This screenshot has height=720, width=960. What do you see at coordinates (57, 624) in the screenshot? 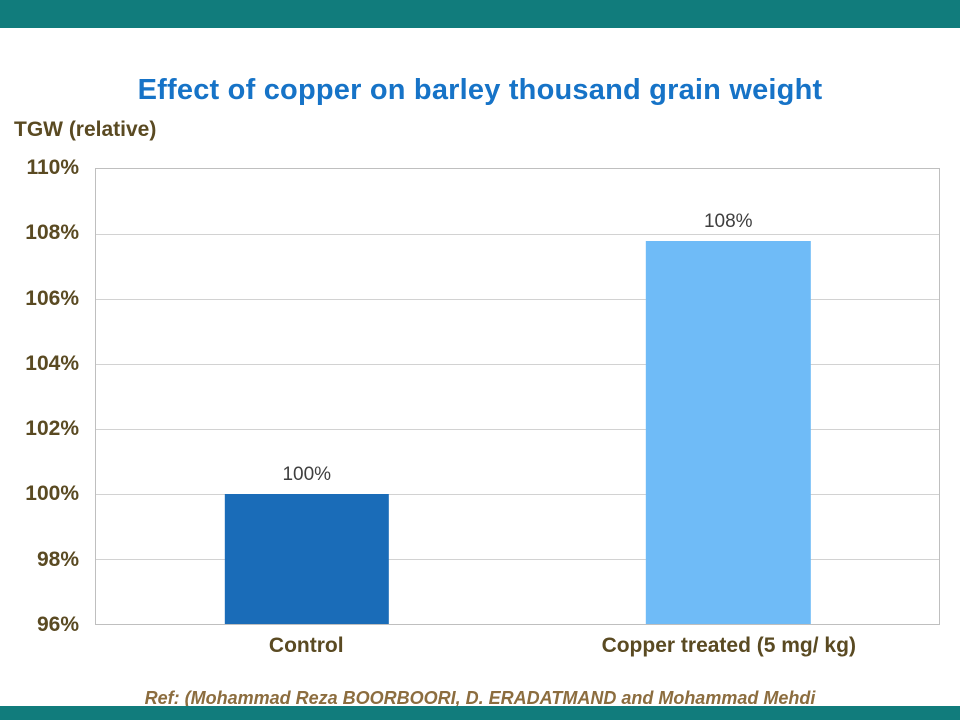
I see `y-tick-label: 96%` at bounding box center [57, 624].